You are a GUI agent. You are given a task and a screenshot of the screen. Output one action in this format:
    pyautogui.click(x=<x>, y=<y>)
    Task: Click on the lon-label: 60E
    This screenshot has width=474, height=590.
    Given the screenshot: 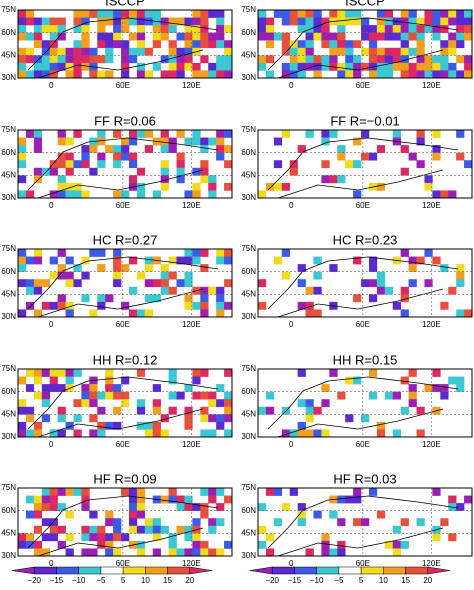 What is the action you would take?
    pyautogui.click(x=363, y=563)
    